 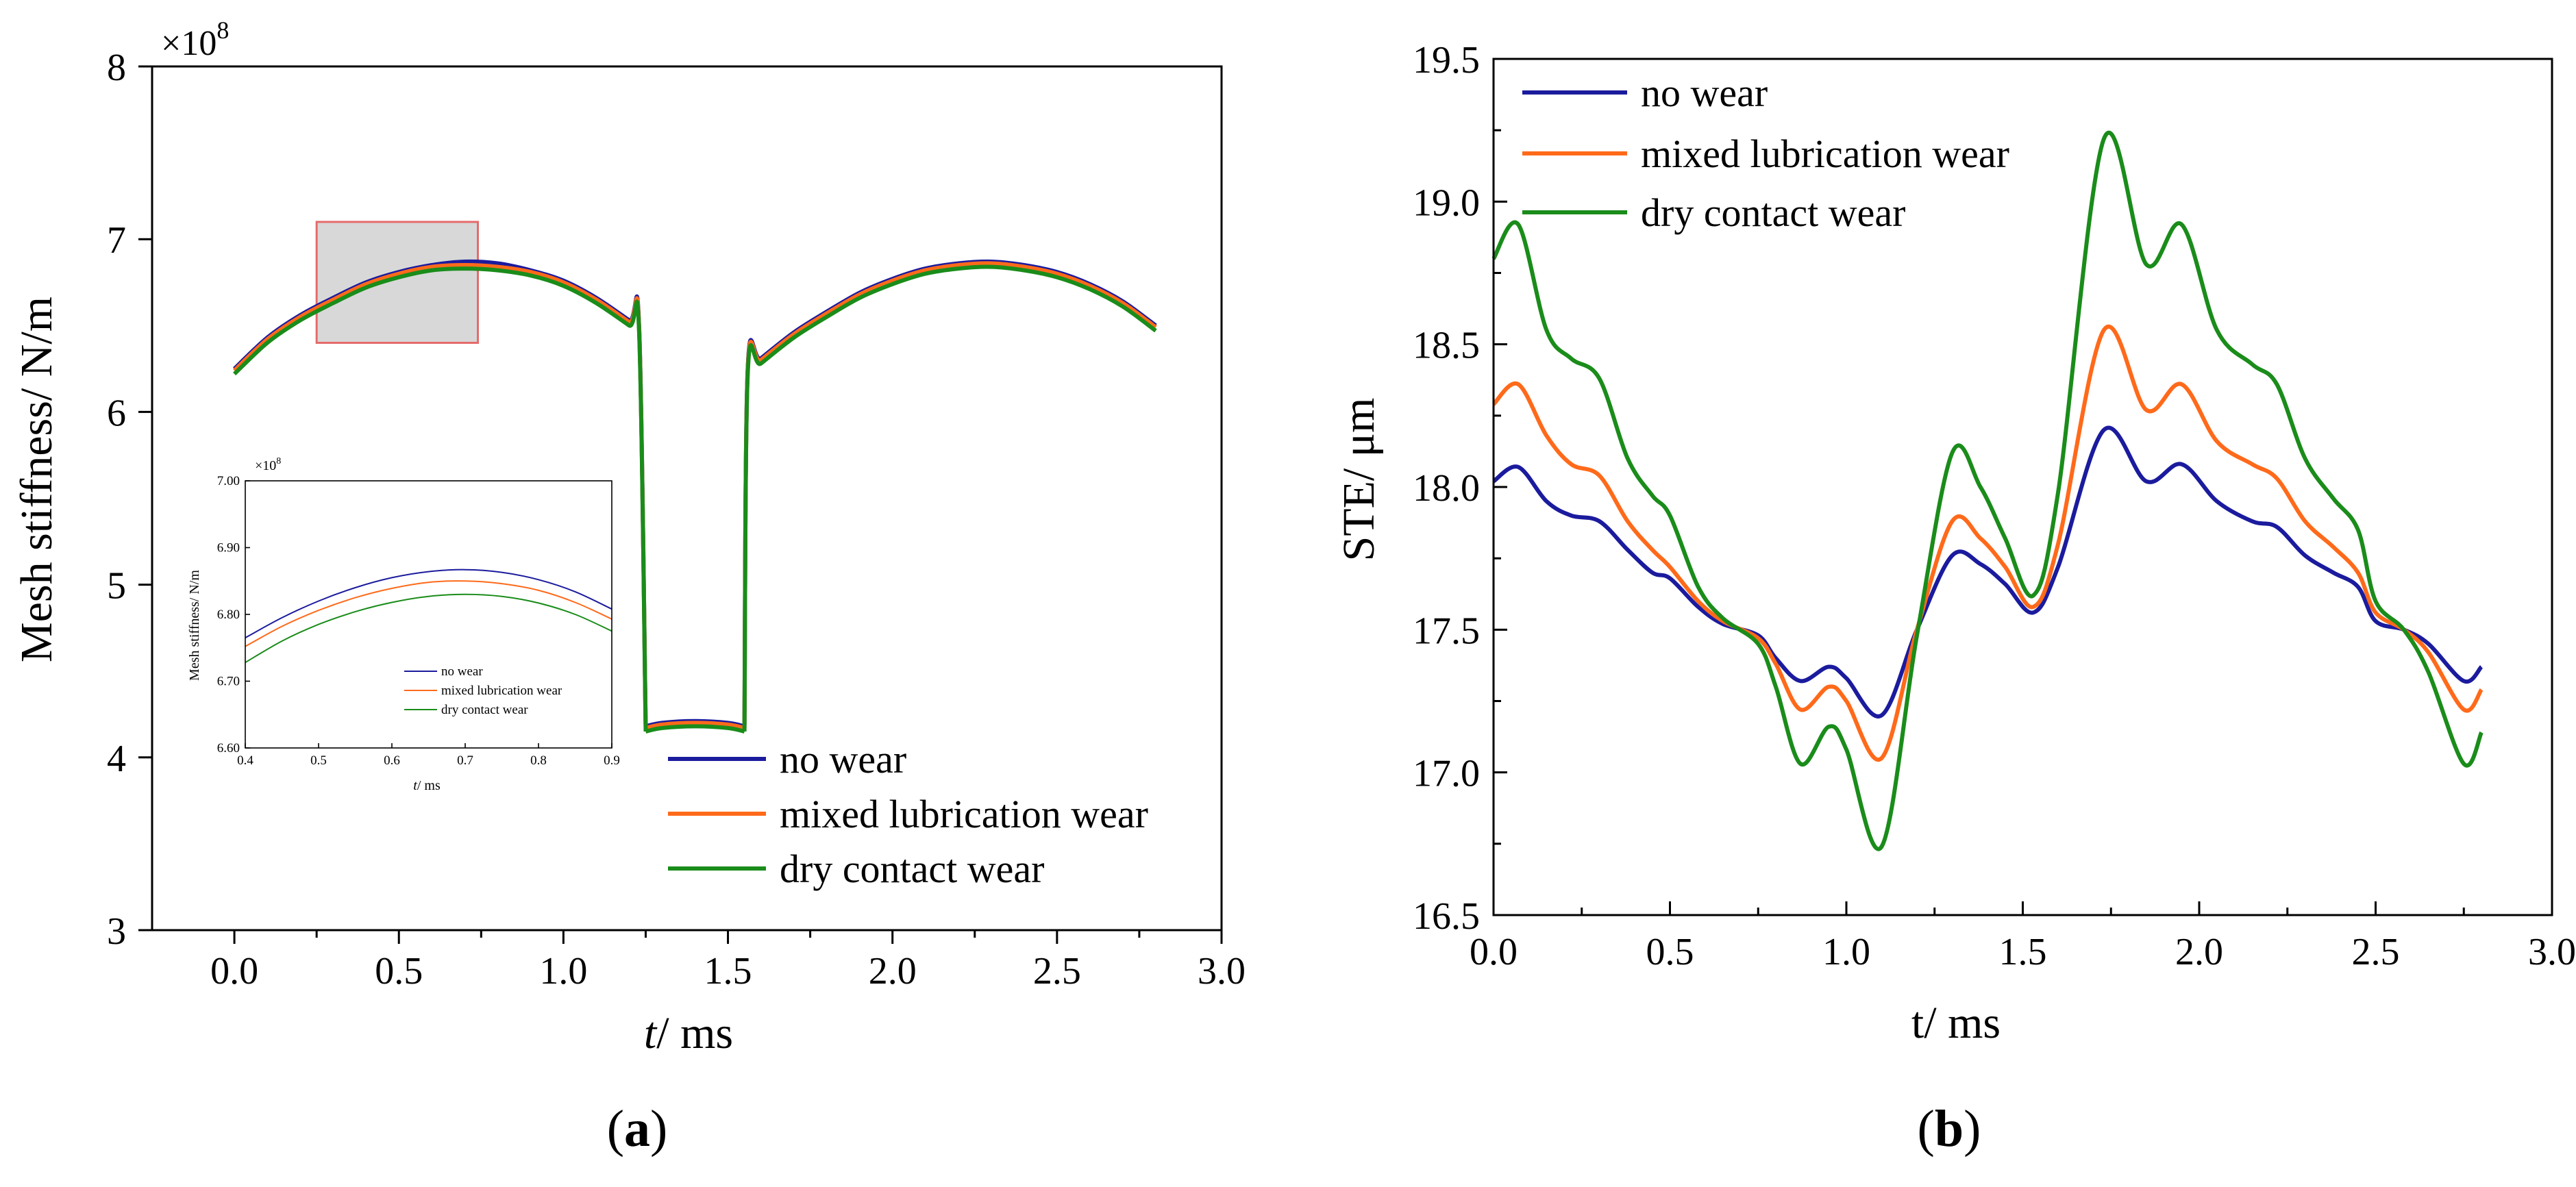 I want to click on series-line-dry-seg0, so click(x=440, y=499).